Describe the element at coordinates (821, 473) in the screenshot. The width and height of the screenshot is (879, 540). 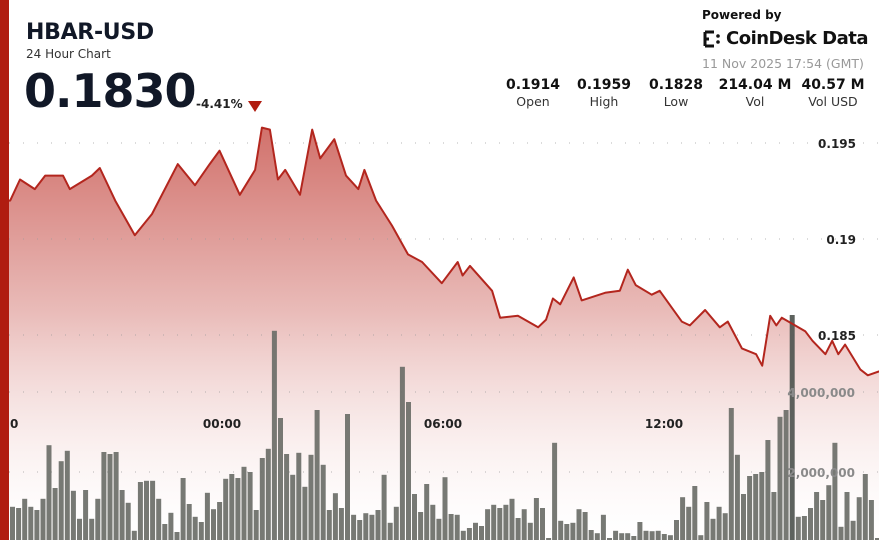
I see `volume-axis-label: 2,000,000` at that location.